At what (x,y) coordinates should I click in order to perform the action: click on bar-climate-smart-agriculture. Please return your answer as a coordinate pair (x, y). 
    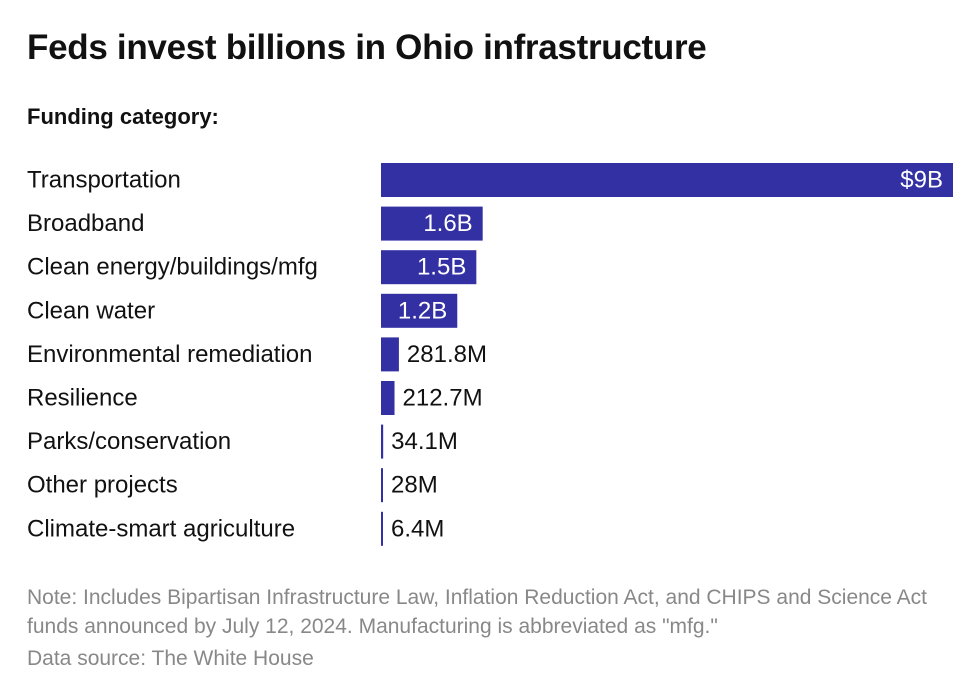
    Looking at the image, I should click on (382, 528).